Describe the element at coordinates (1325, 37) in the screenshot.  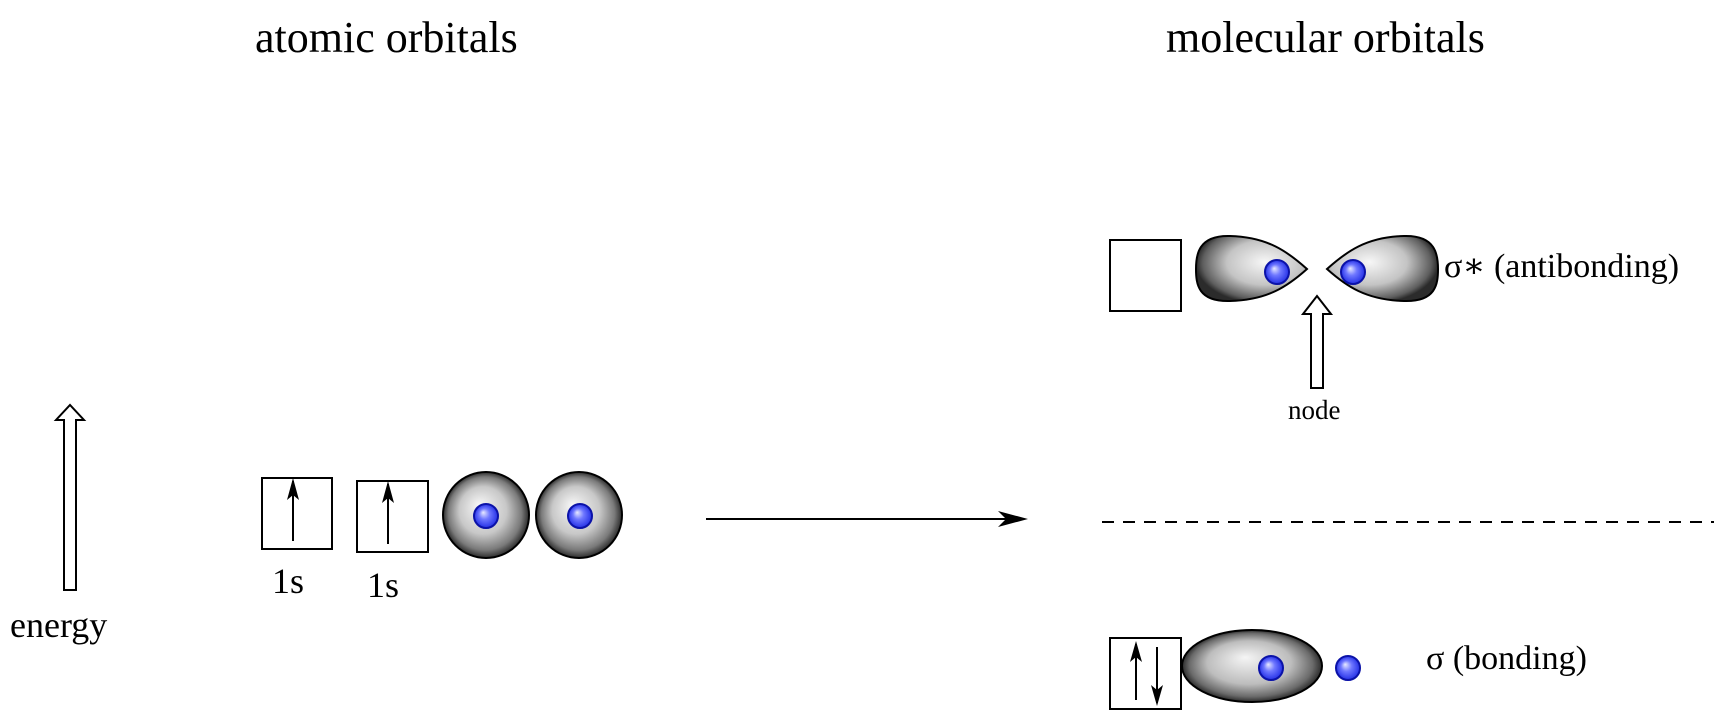
I see `molecular-orbitals-title: molecular orbitals` at that location.